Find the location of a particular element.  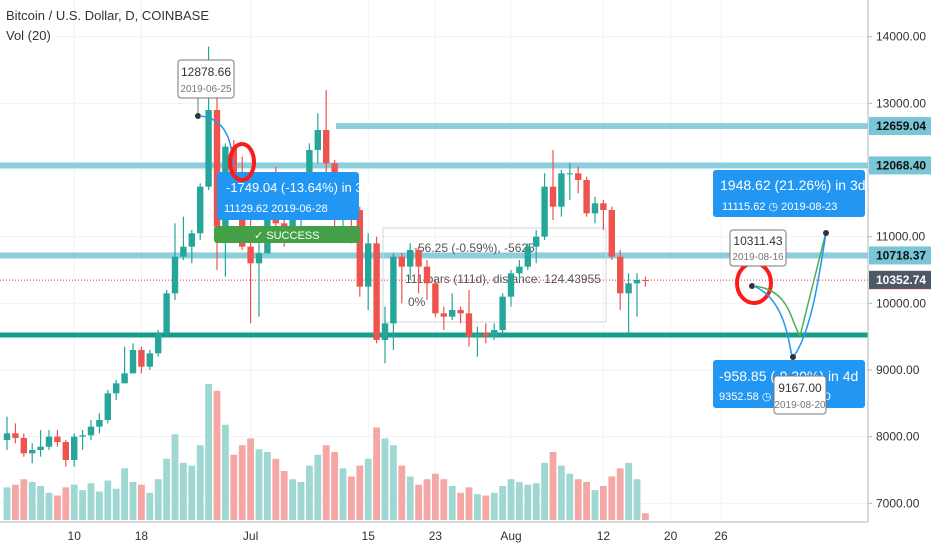

june-projection-box is located at coordinates (288, 196).